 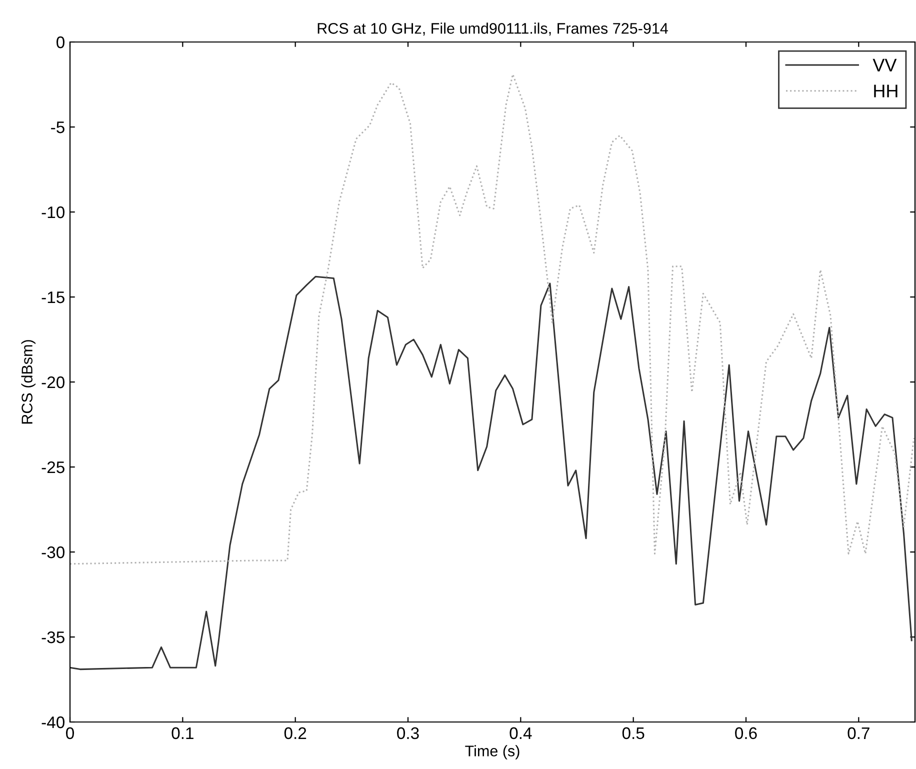 What do you see at coordinates (408, 733) in the screenshot?
I see `x-tick-label: 0.3` at bounding box center [408, 733].